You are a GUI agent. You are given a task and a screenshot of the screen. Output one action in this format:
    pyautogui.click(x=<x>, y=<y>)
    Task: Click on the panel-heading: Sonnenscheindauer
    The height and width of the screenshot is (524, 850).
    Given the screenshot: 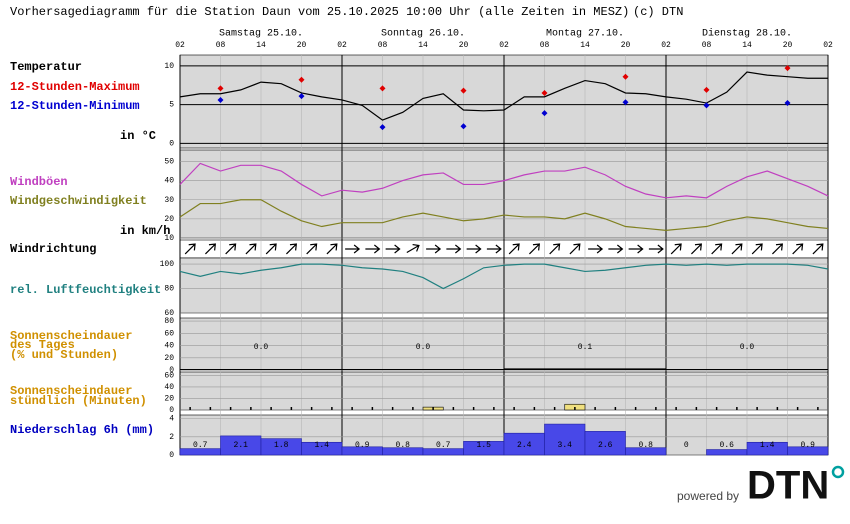 What is the action you would take?
    pyautogui.click(x=71, y=391)
    